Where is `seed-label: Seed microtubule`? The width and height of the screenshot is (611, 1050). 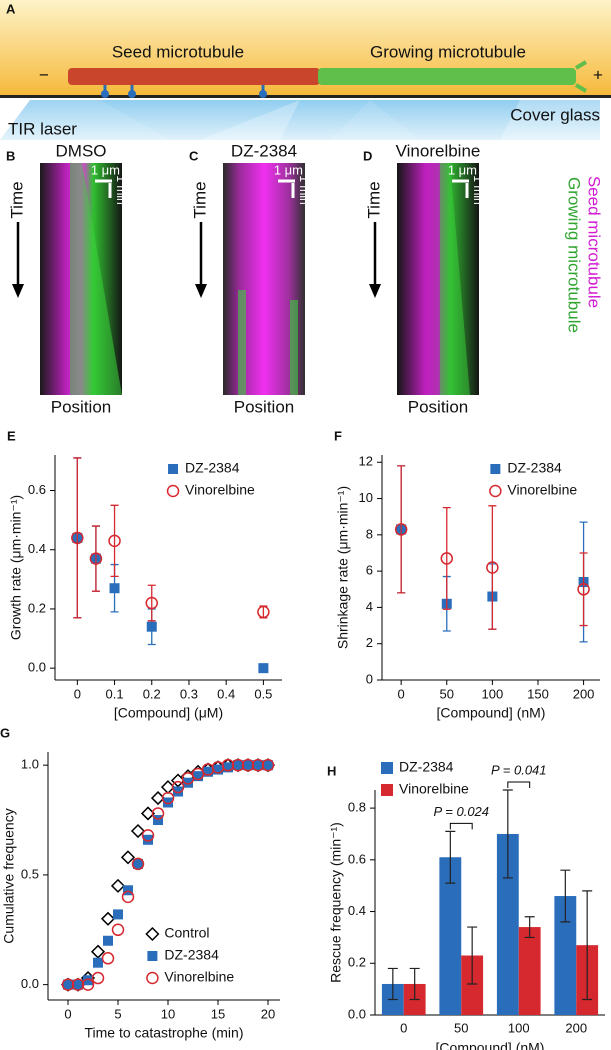
seed-label: Seed microtubule is located at coordinates (178, 51).